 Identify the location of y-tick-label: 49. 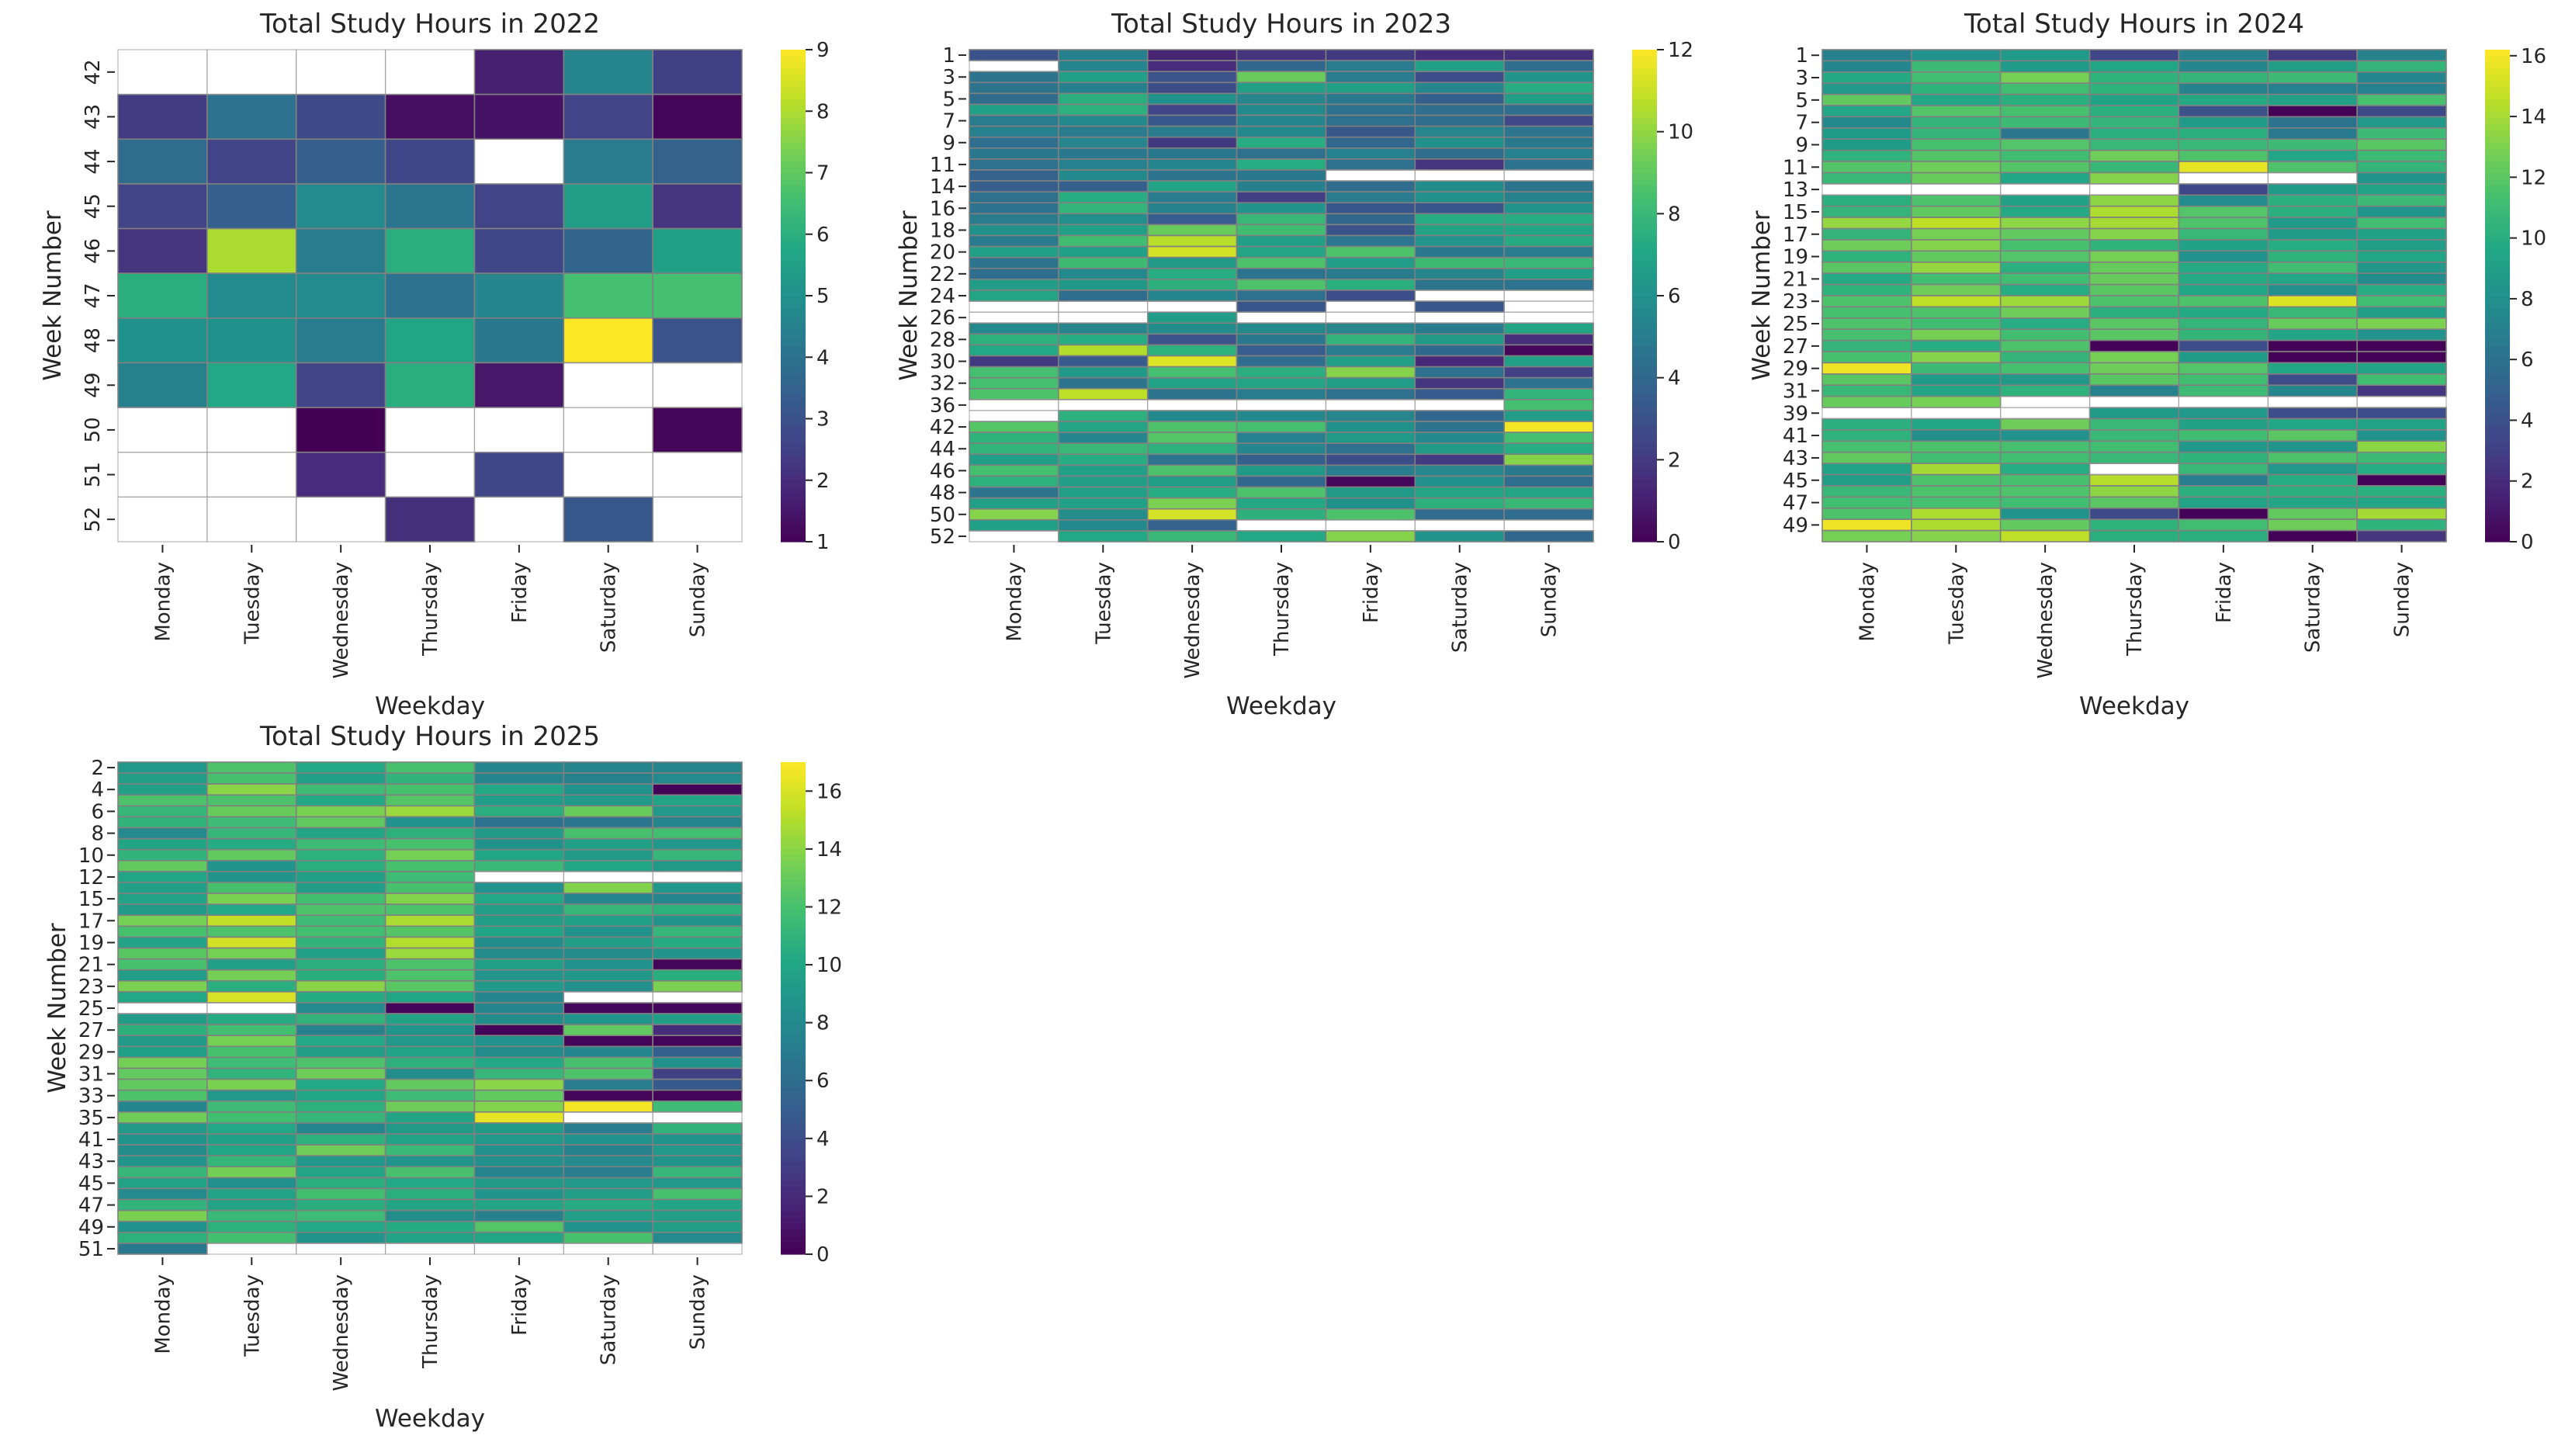
(91, 1227).